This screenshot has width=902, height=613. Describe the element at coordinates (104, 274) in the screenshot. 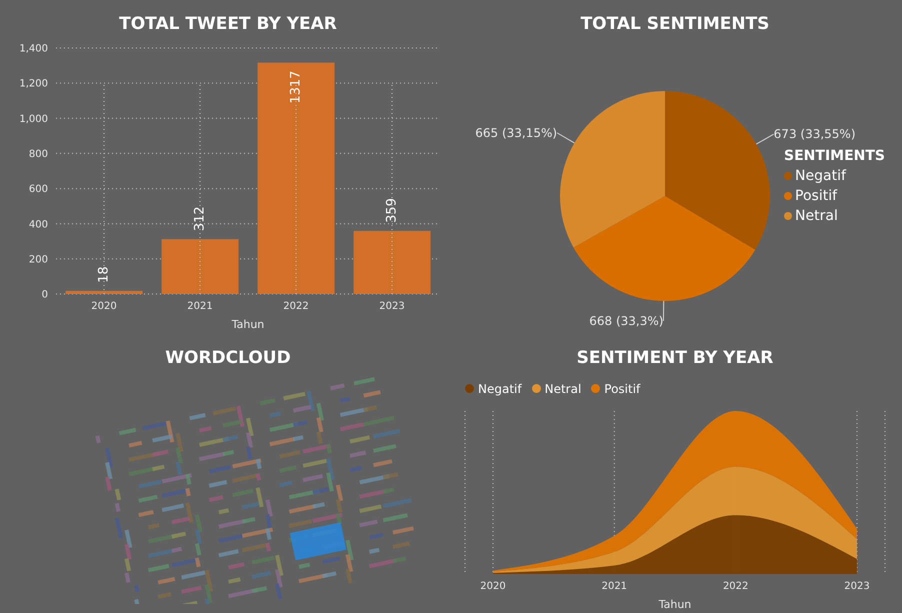

I see `data-label: 18` at that location.